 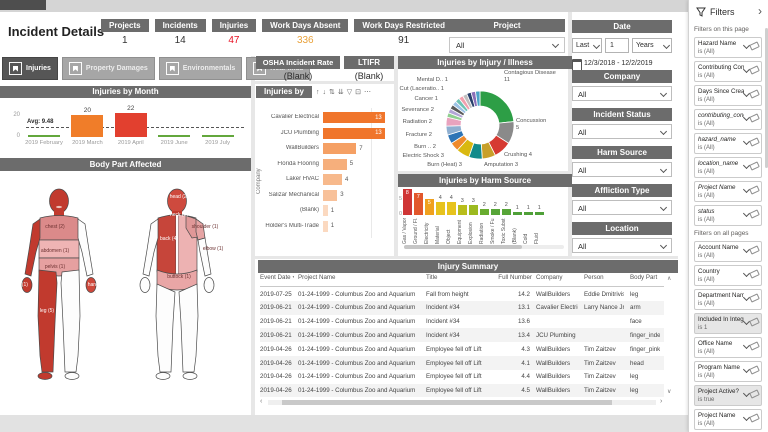 What do you see at coordinates (462, 210) in the screenshot?
I see `bar-equipment` at bounding box center [462, 210].